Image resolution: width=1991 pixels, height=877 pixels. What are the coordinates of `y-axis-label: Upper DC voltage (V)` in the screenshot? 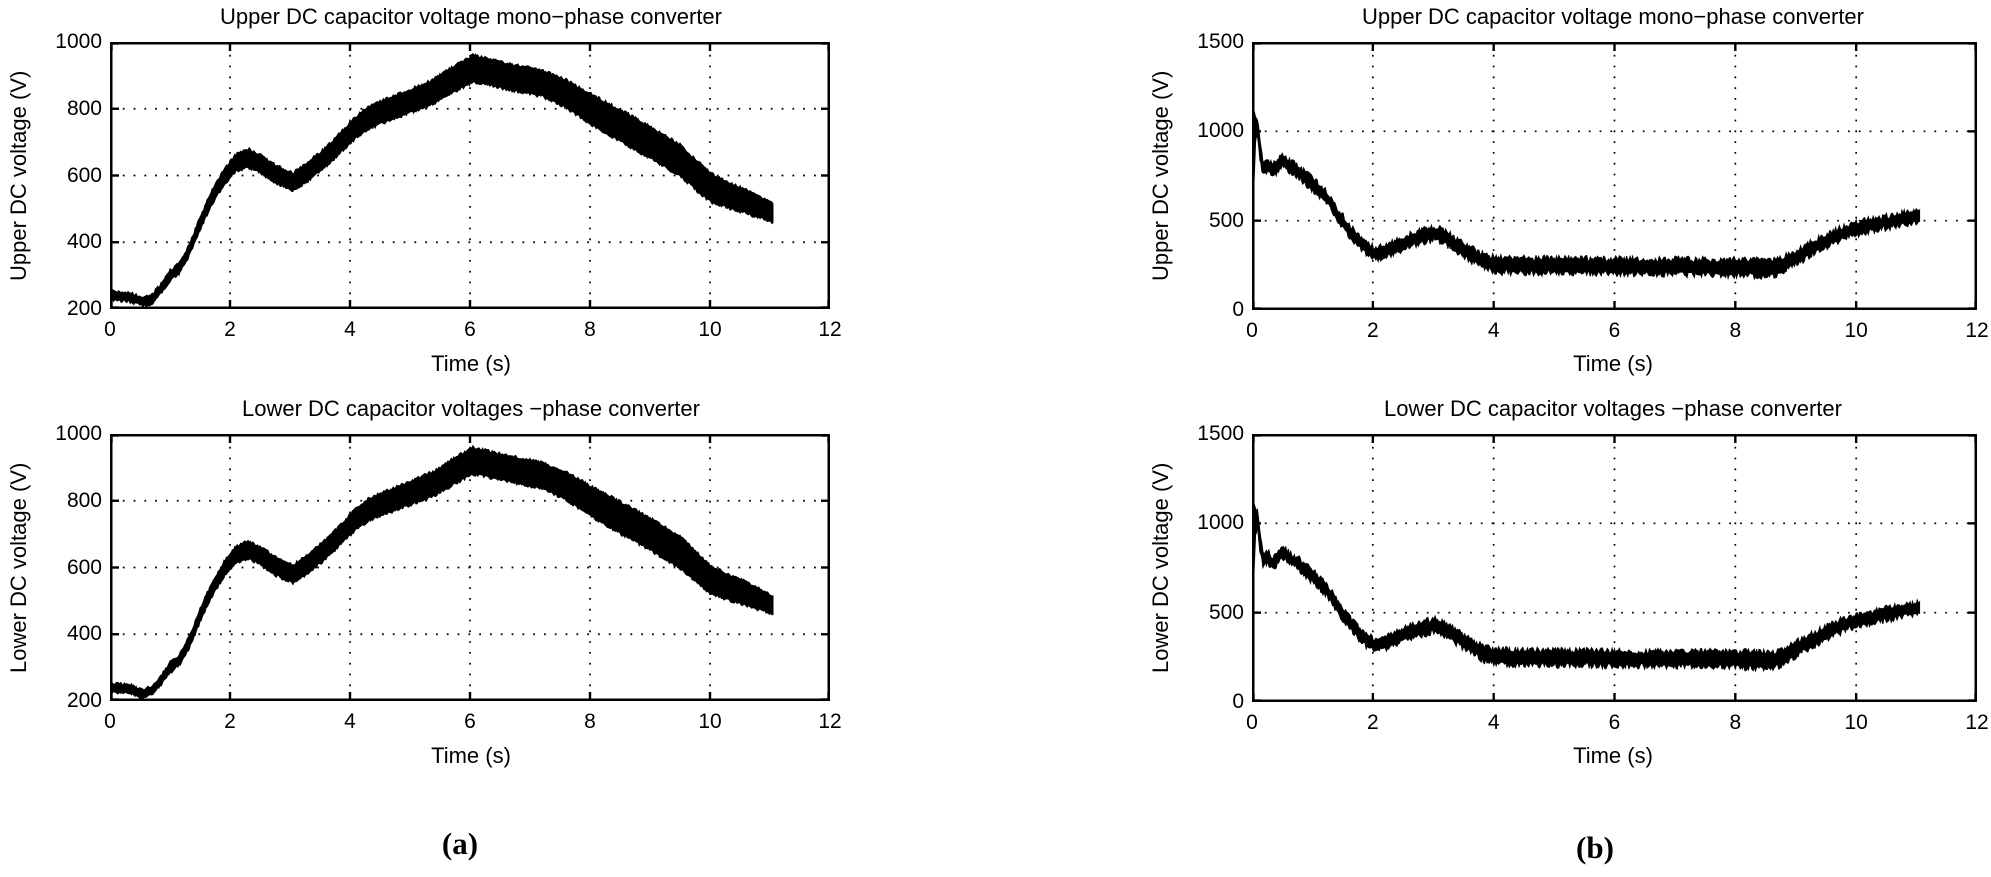 It's located at (1160, 176).